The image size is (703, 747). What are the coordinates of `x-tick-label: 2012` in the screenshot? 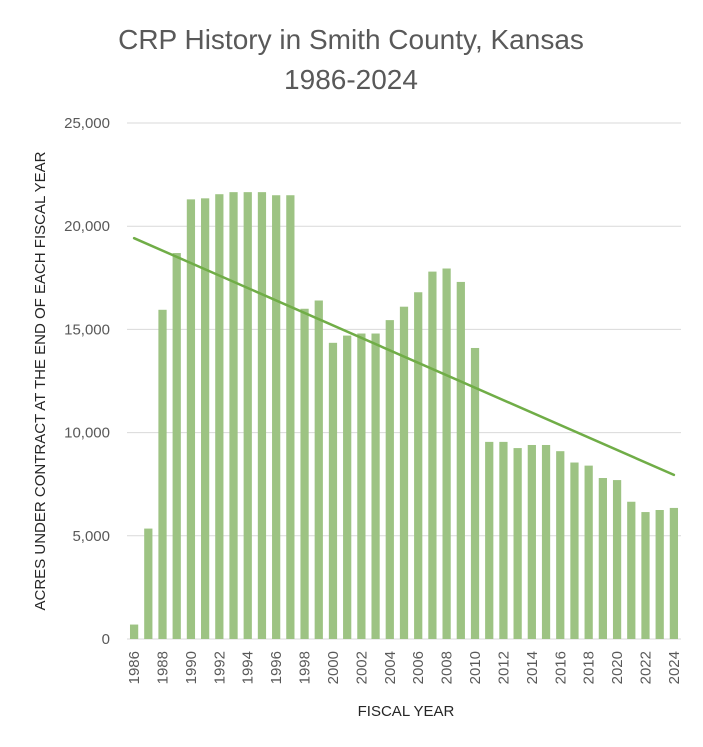 It's located at (503, 667).